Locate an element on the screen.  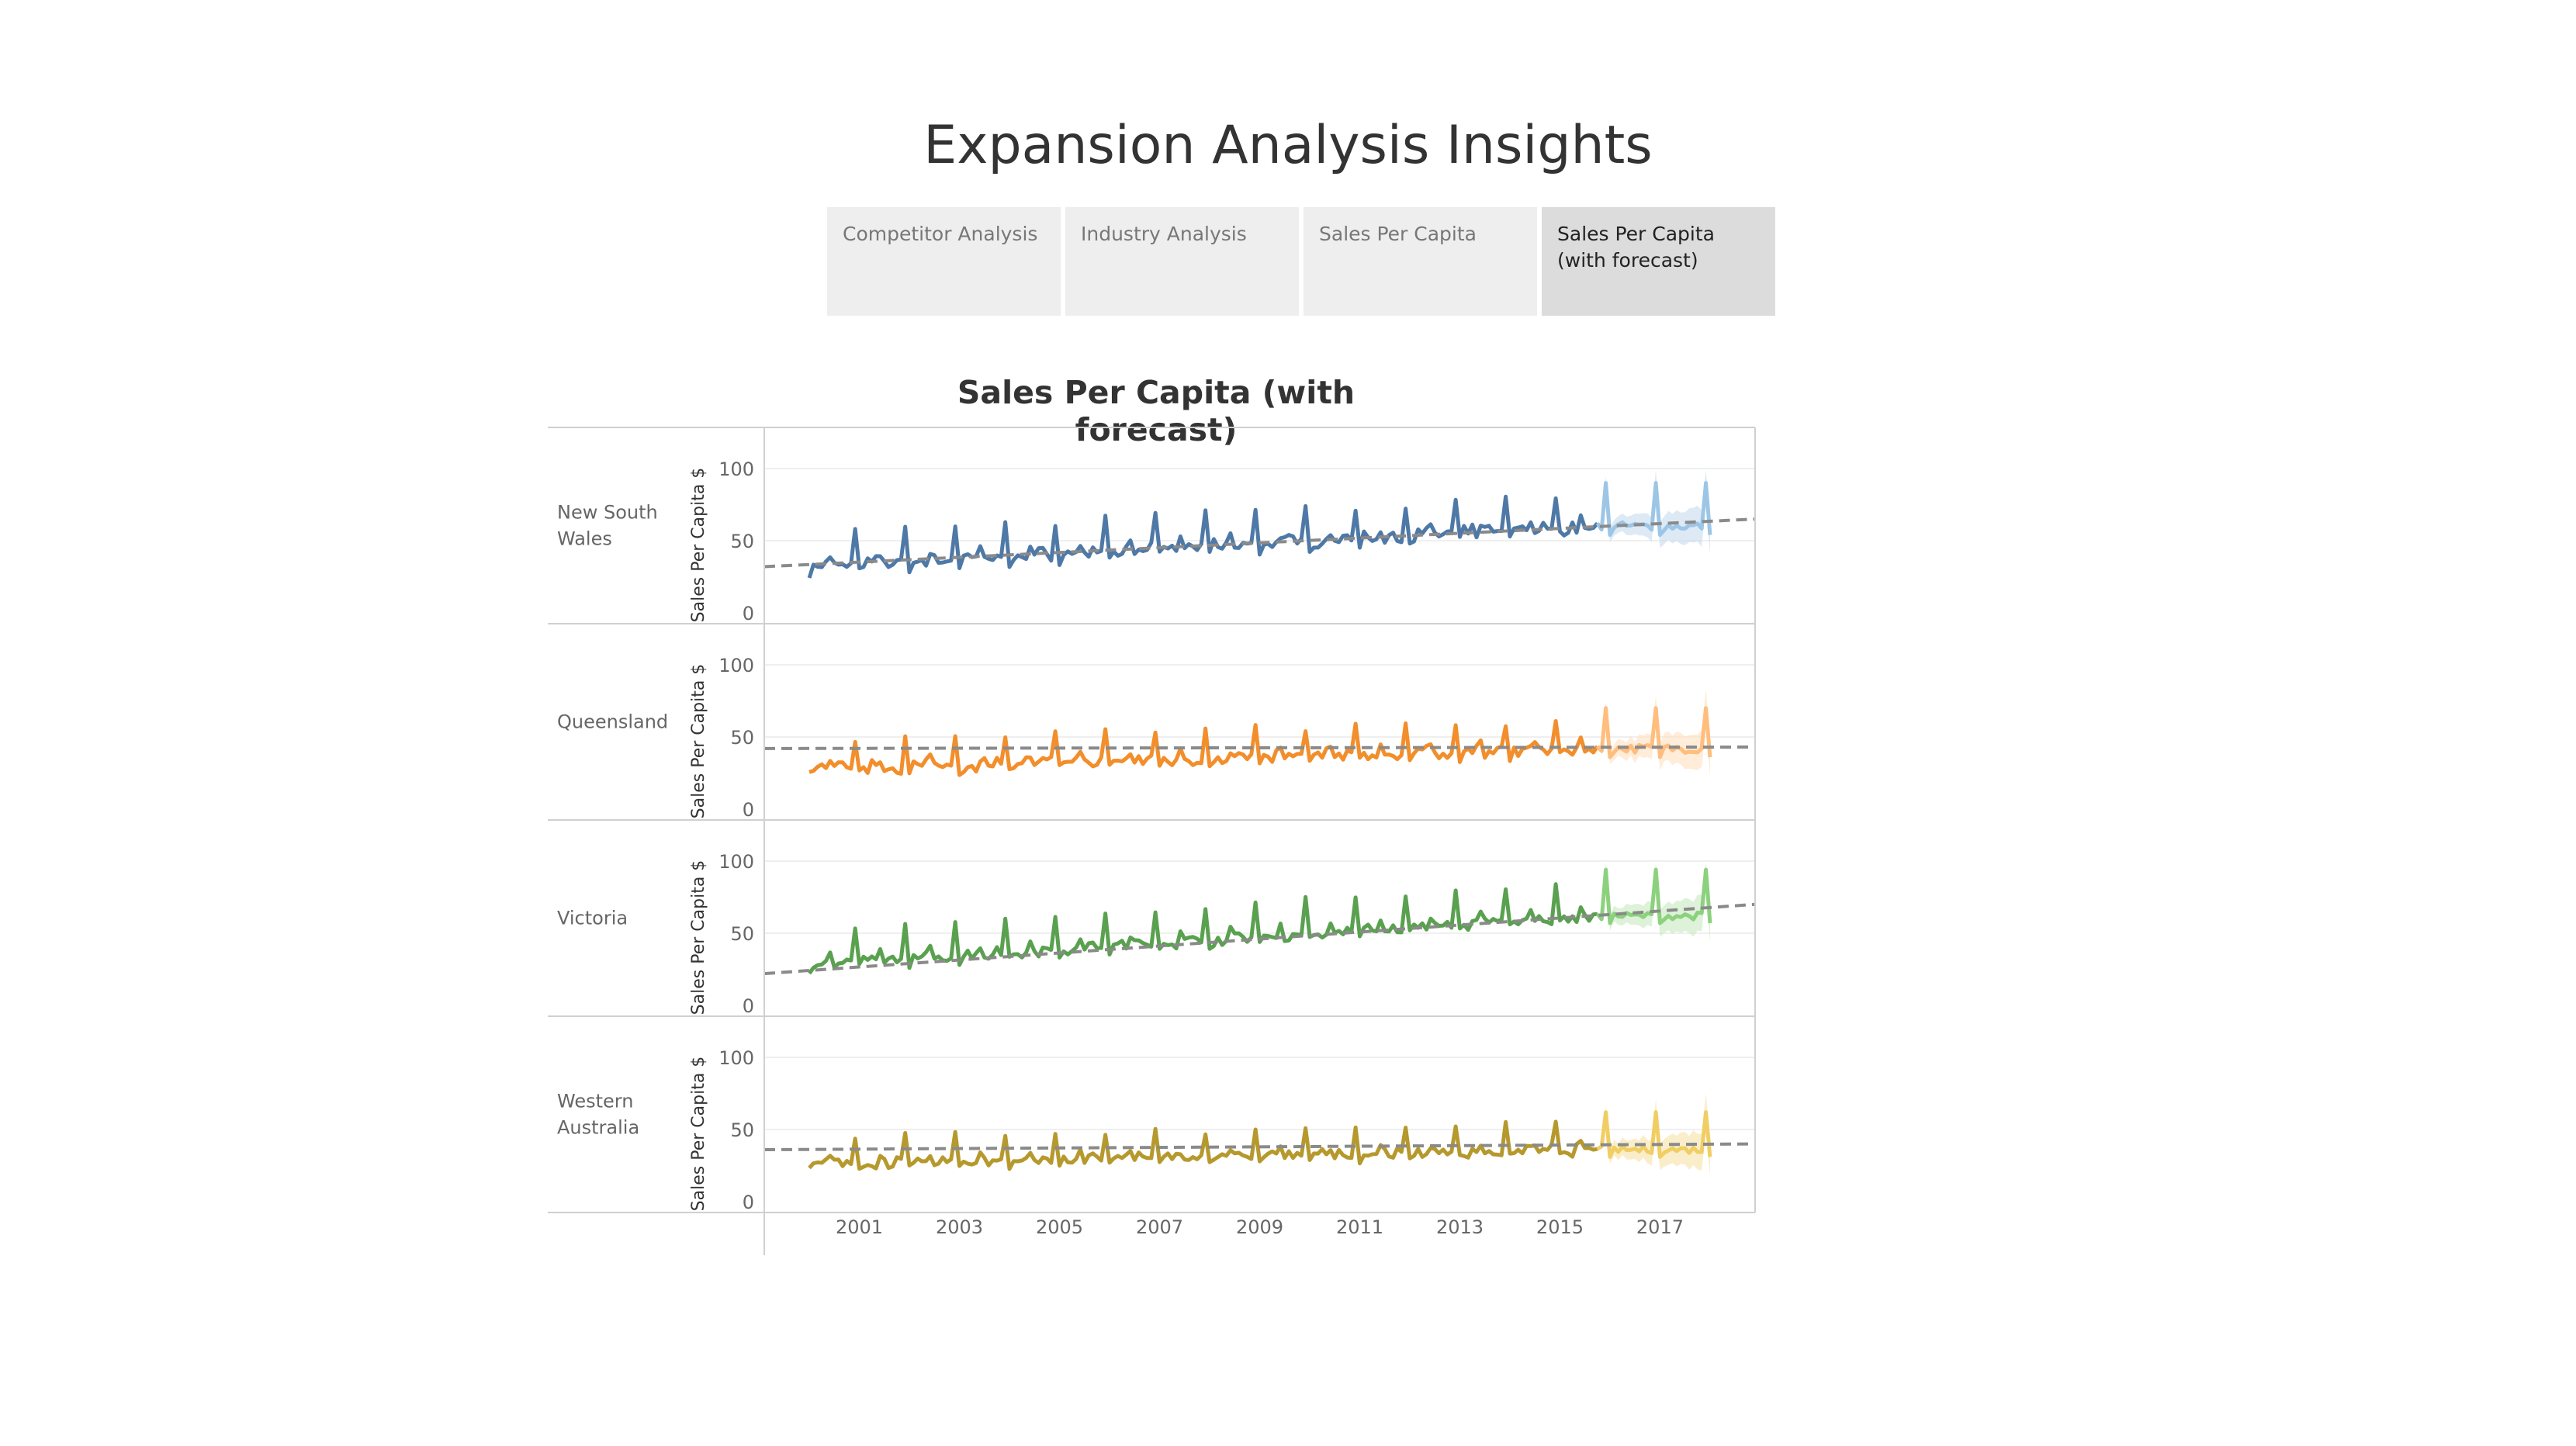
series-line-new-south-wales is located at coordinates (1203, 536).